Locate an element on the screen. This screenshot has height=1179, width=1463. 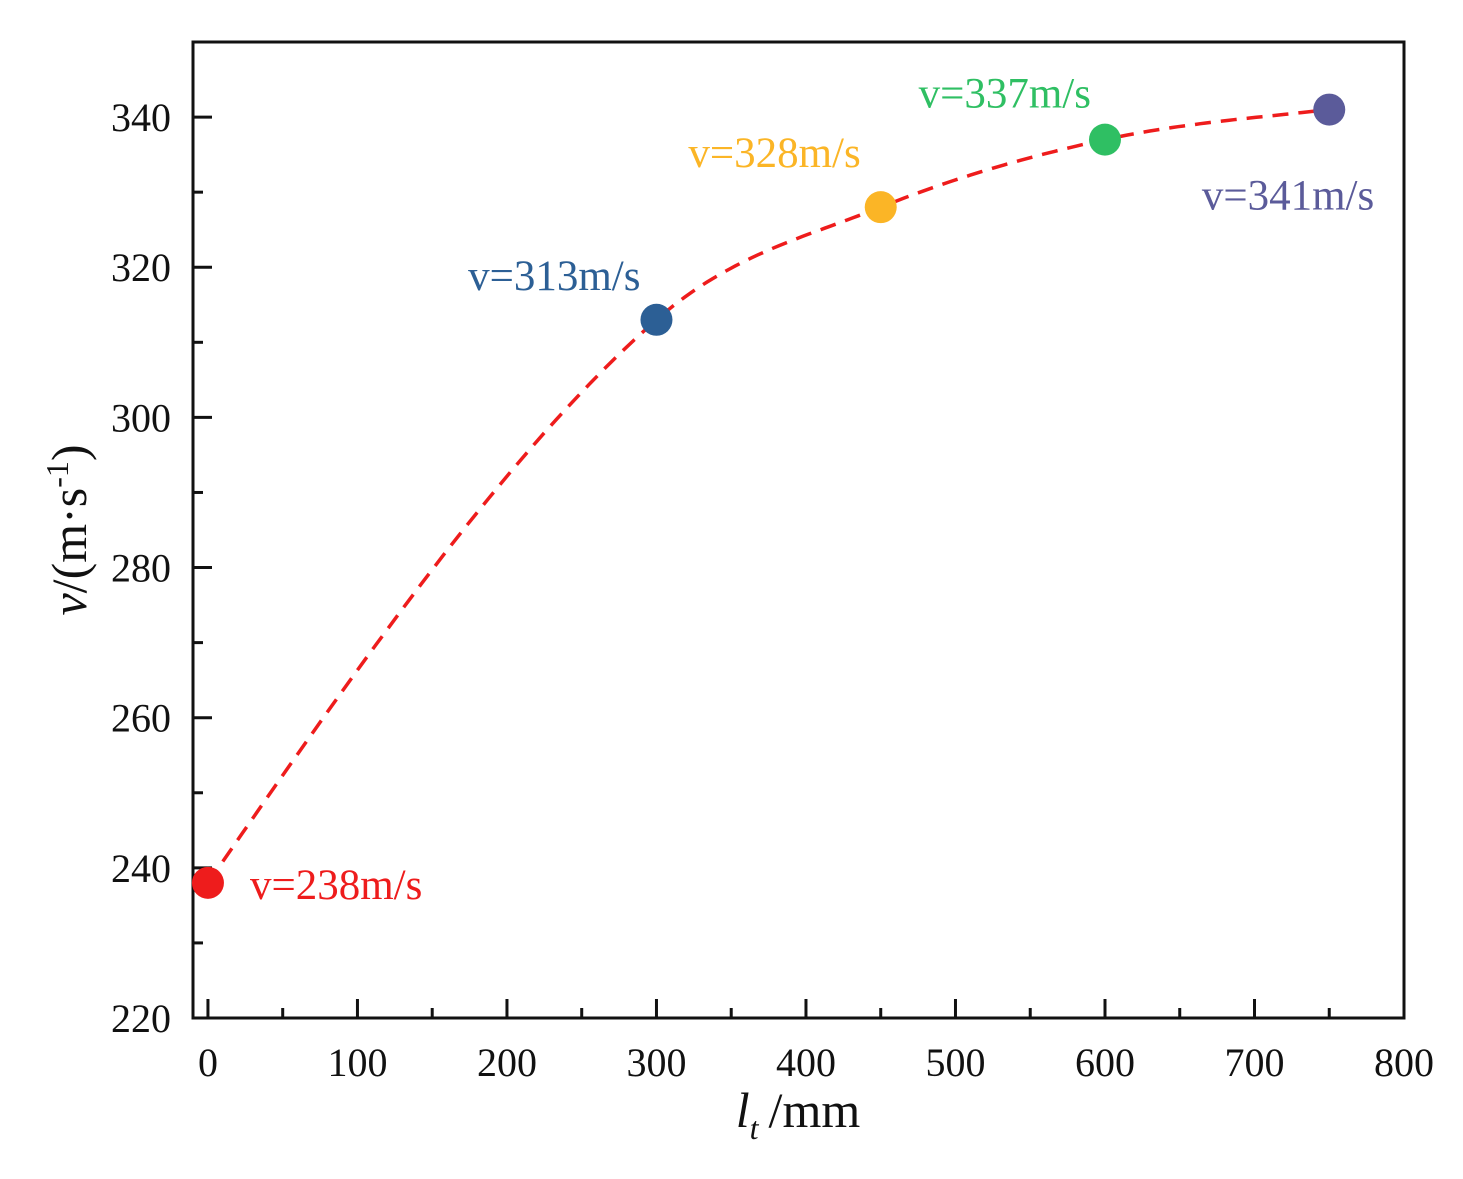
data-label: v=238m/s is located at coordinates (336, 885).